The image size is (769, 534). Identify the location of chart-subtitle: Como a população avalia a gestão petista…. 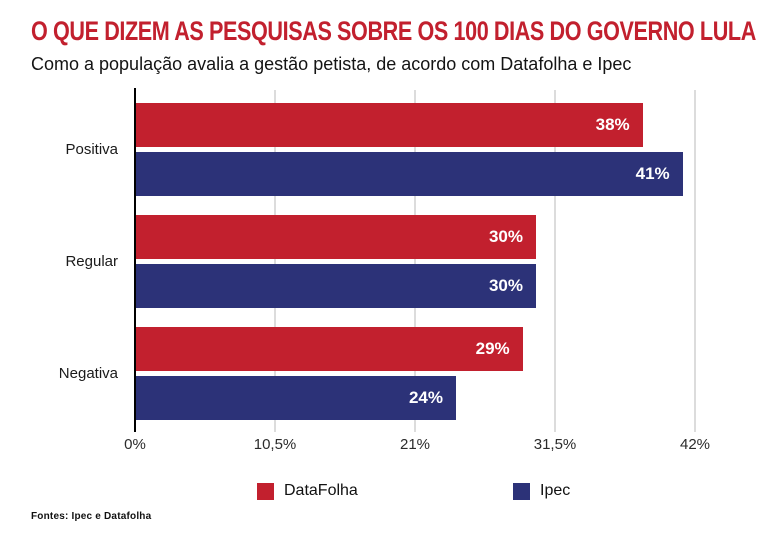
(331, 64).